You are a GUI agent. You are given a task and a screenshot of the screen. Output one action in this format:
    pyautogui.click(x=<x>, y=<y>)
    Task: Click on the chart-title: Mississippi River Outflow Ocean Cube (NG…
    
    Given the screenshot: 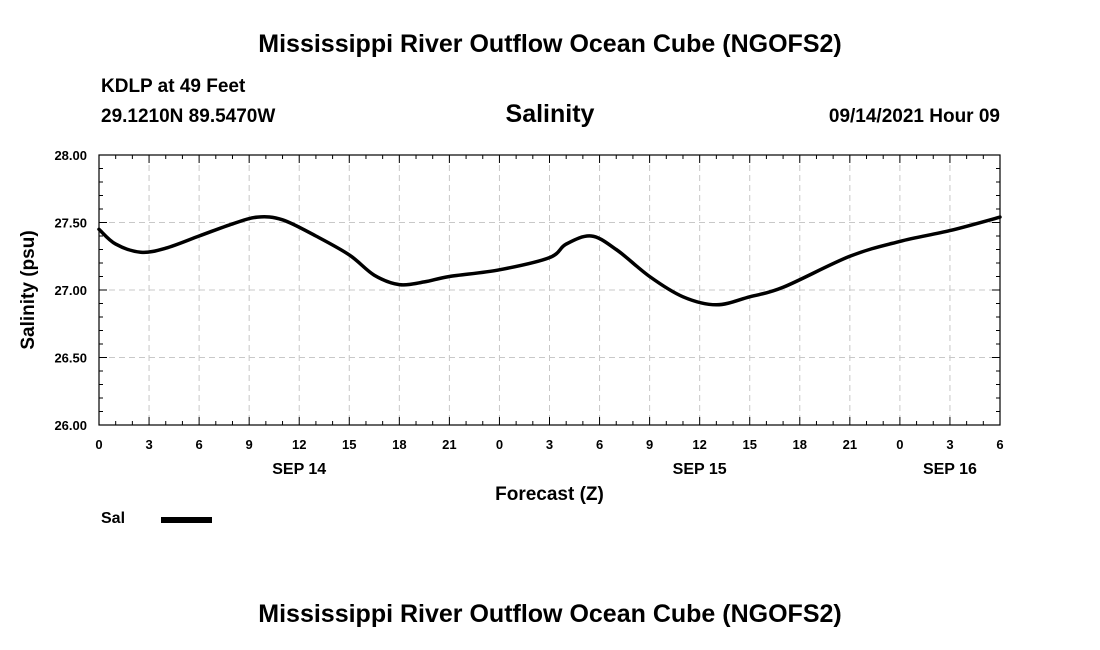 What is the action you would take?
    pyautogui.click(x=550, y=44)
    